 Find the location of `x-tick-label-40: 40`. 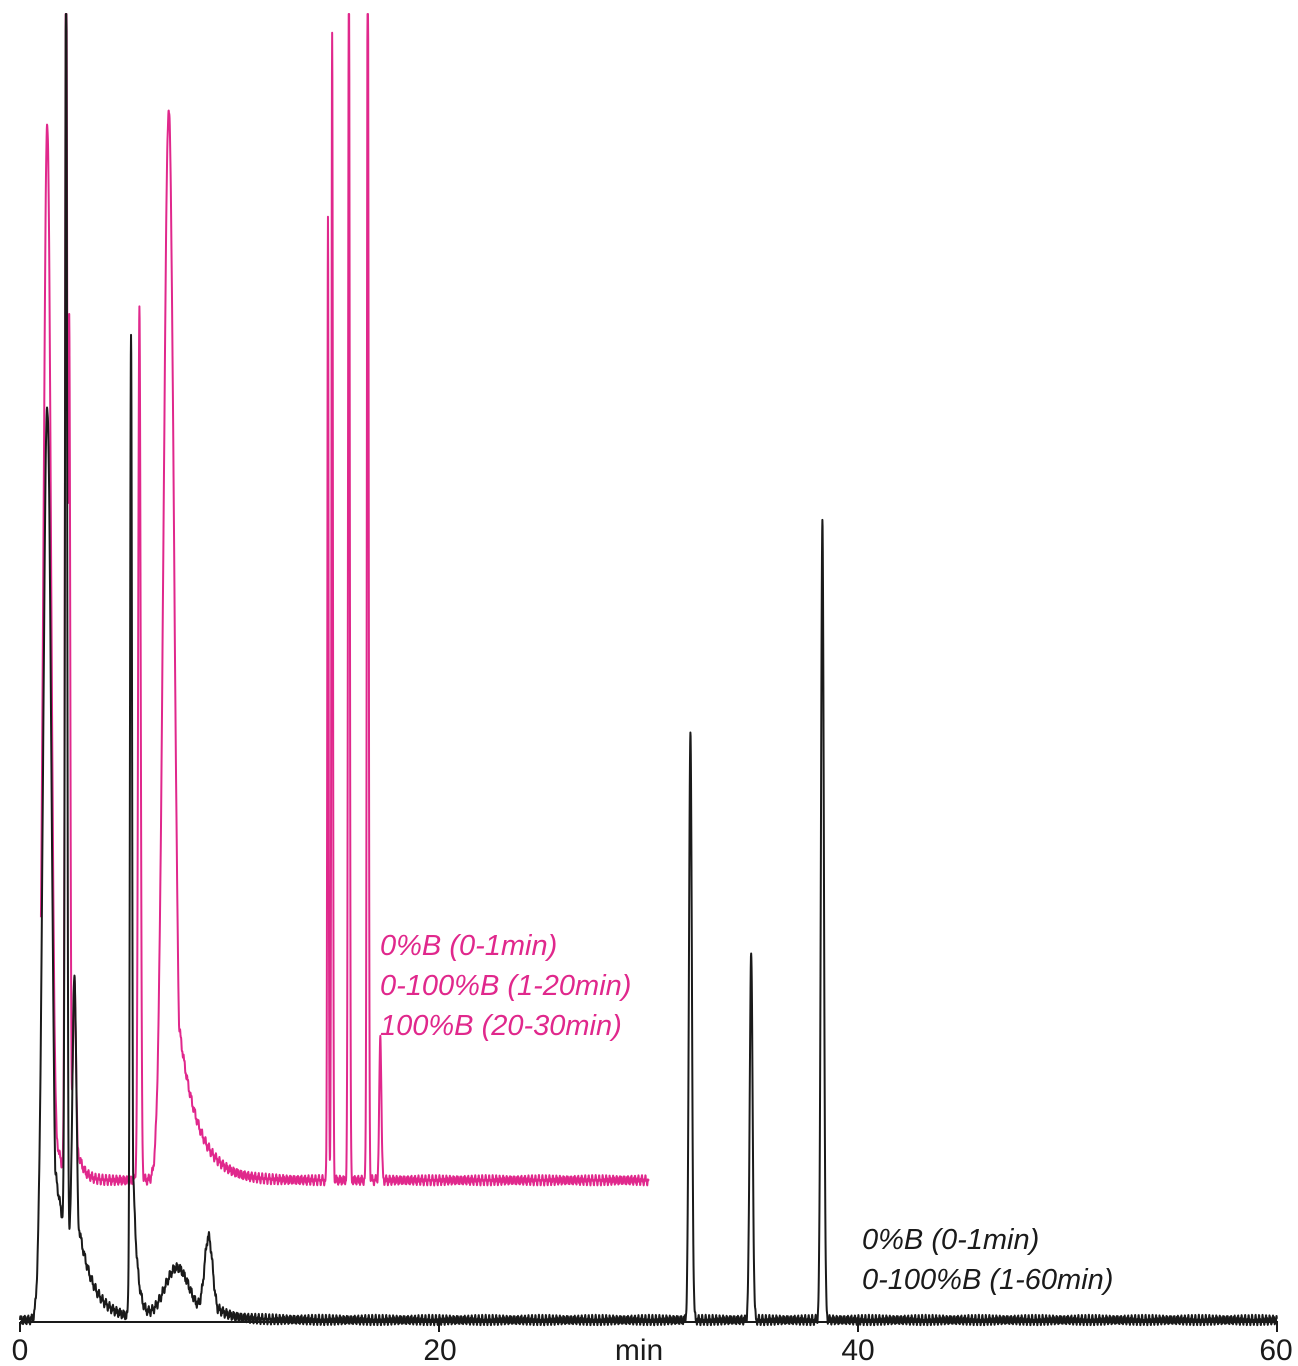

x-tick-label-40: 40 is located at coordinates (857, 1350).